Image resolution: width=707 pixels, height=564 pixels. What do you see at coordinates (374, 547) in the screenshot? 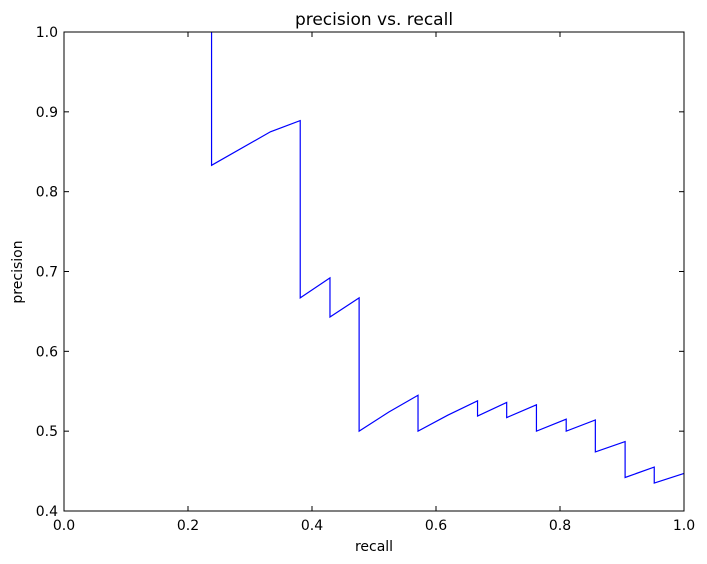
I see `x-axis-label: recall` at bounding box center [374, 547].